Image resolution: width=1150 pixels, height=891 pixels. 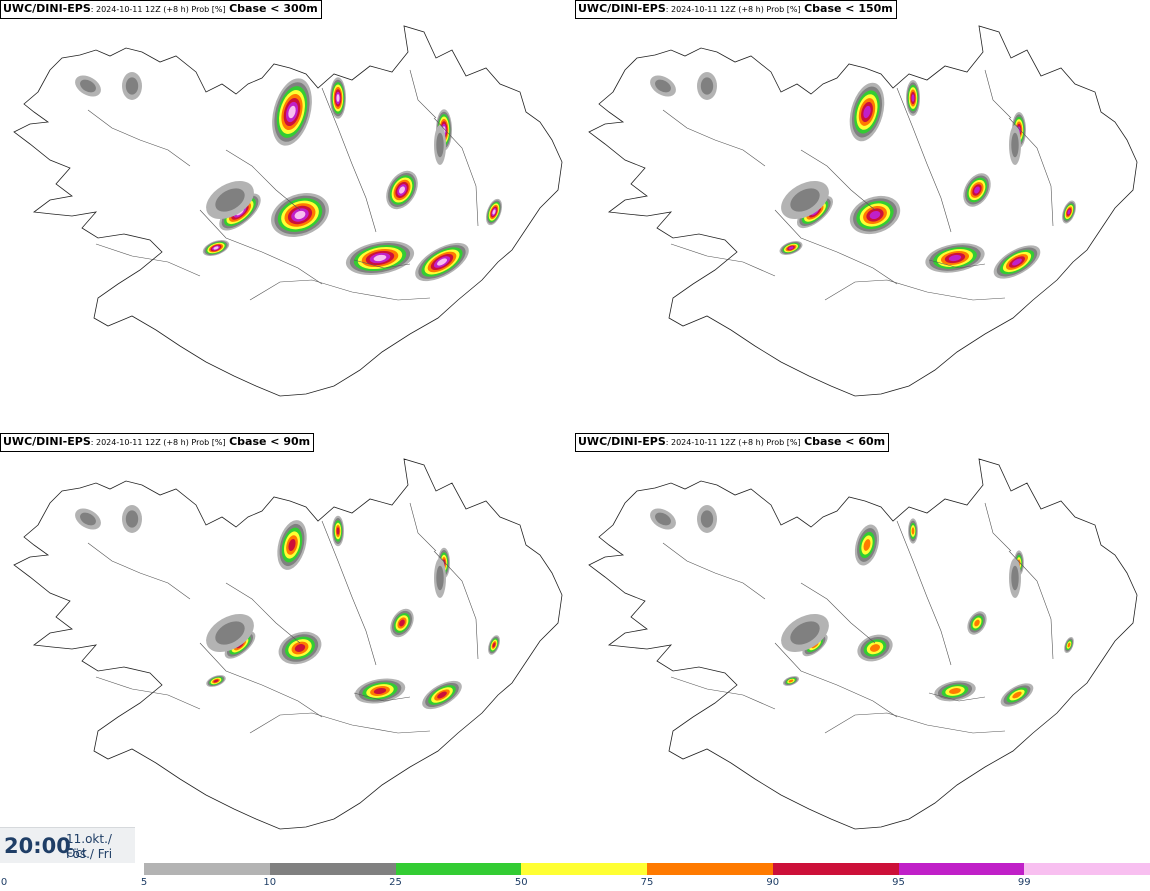 What do you see at coordinates (848, 8) in the screenshot?
I see `parameter-label: Cbase < 150m` at bounding box center [848, 8].